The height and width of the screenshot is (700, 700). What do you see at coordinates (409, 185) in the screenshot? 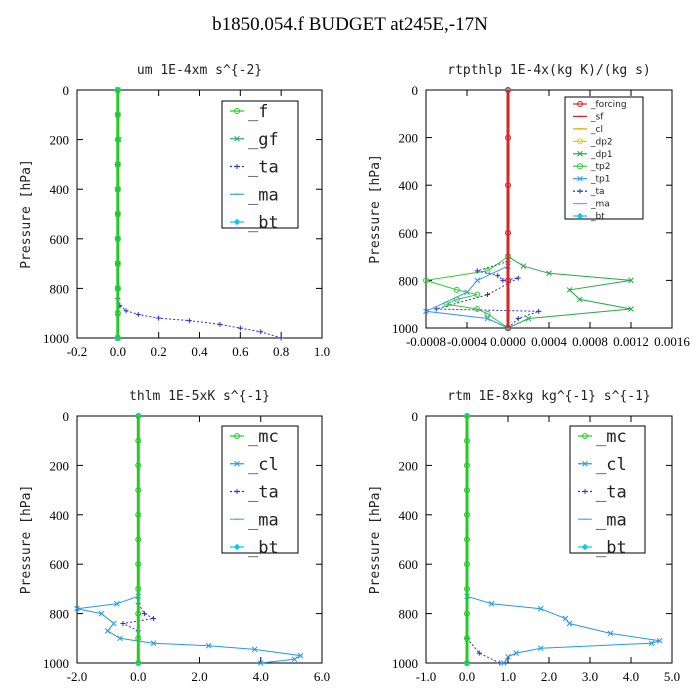
I see `y-tick-label: 400` at bounding box center [409, 185].